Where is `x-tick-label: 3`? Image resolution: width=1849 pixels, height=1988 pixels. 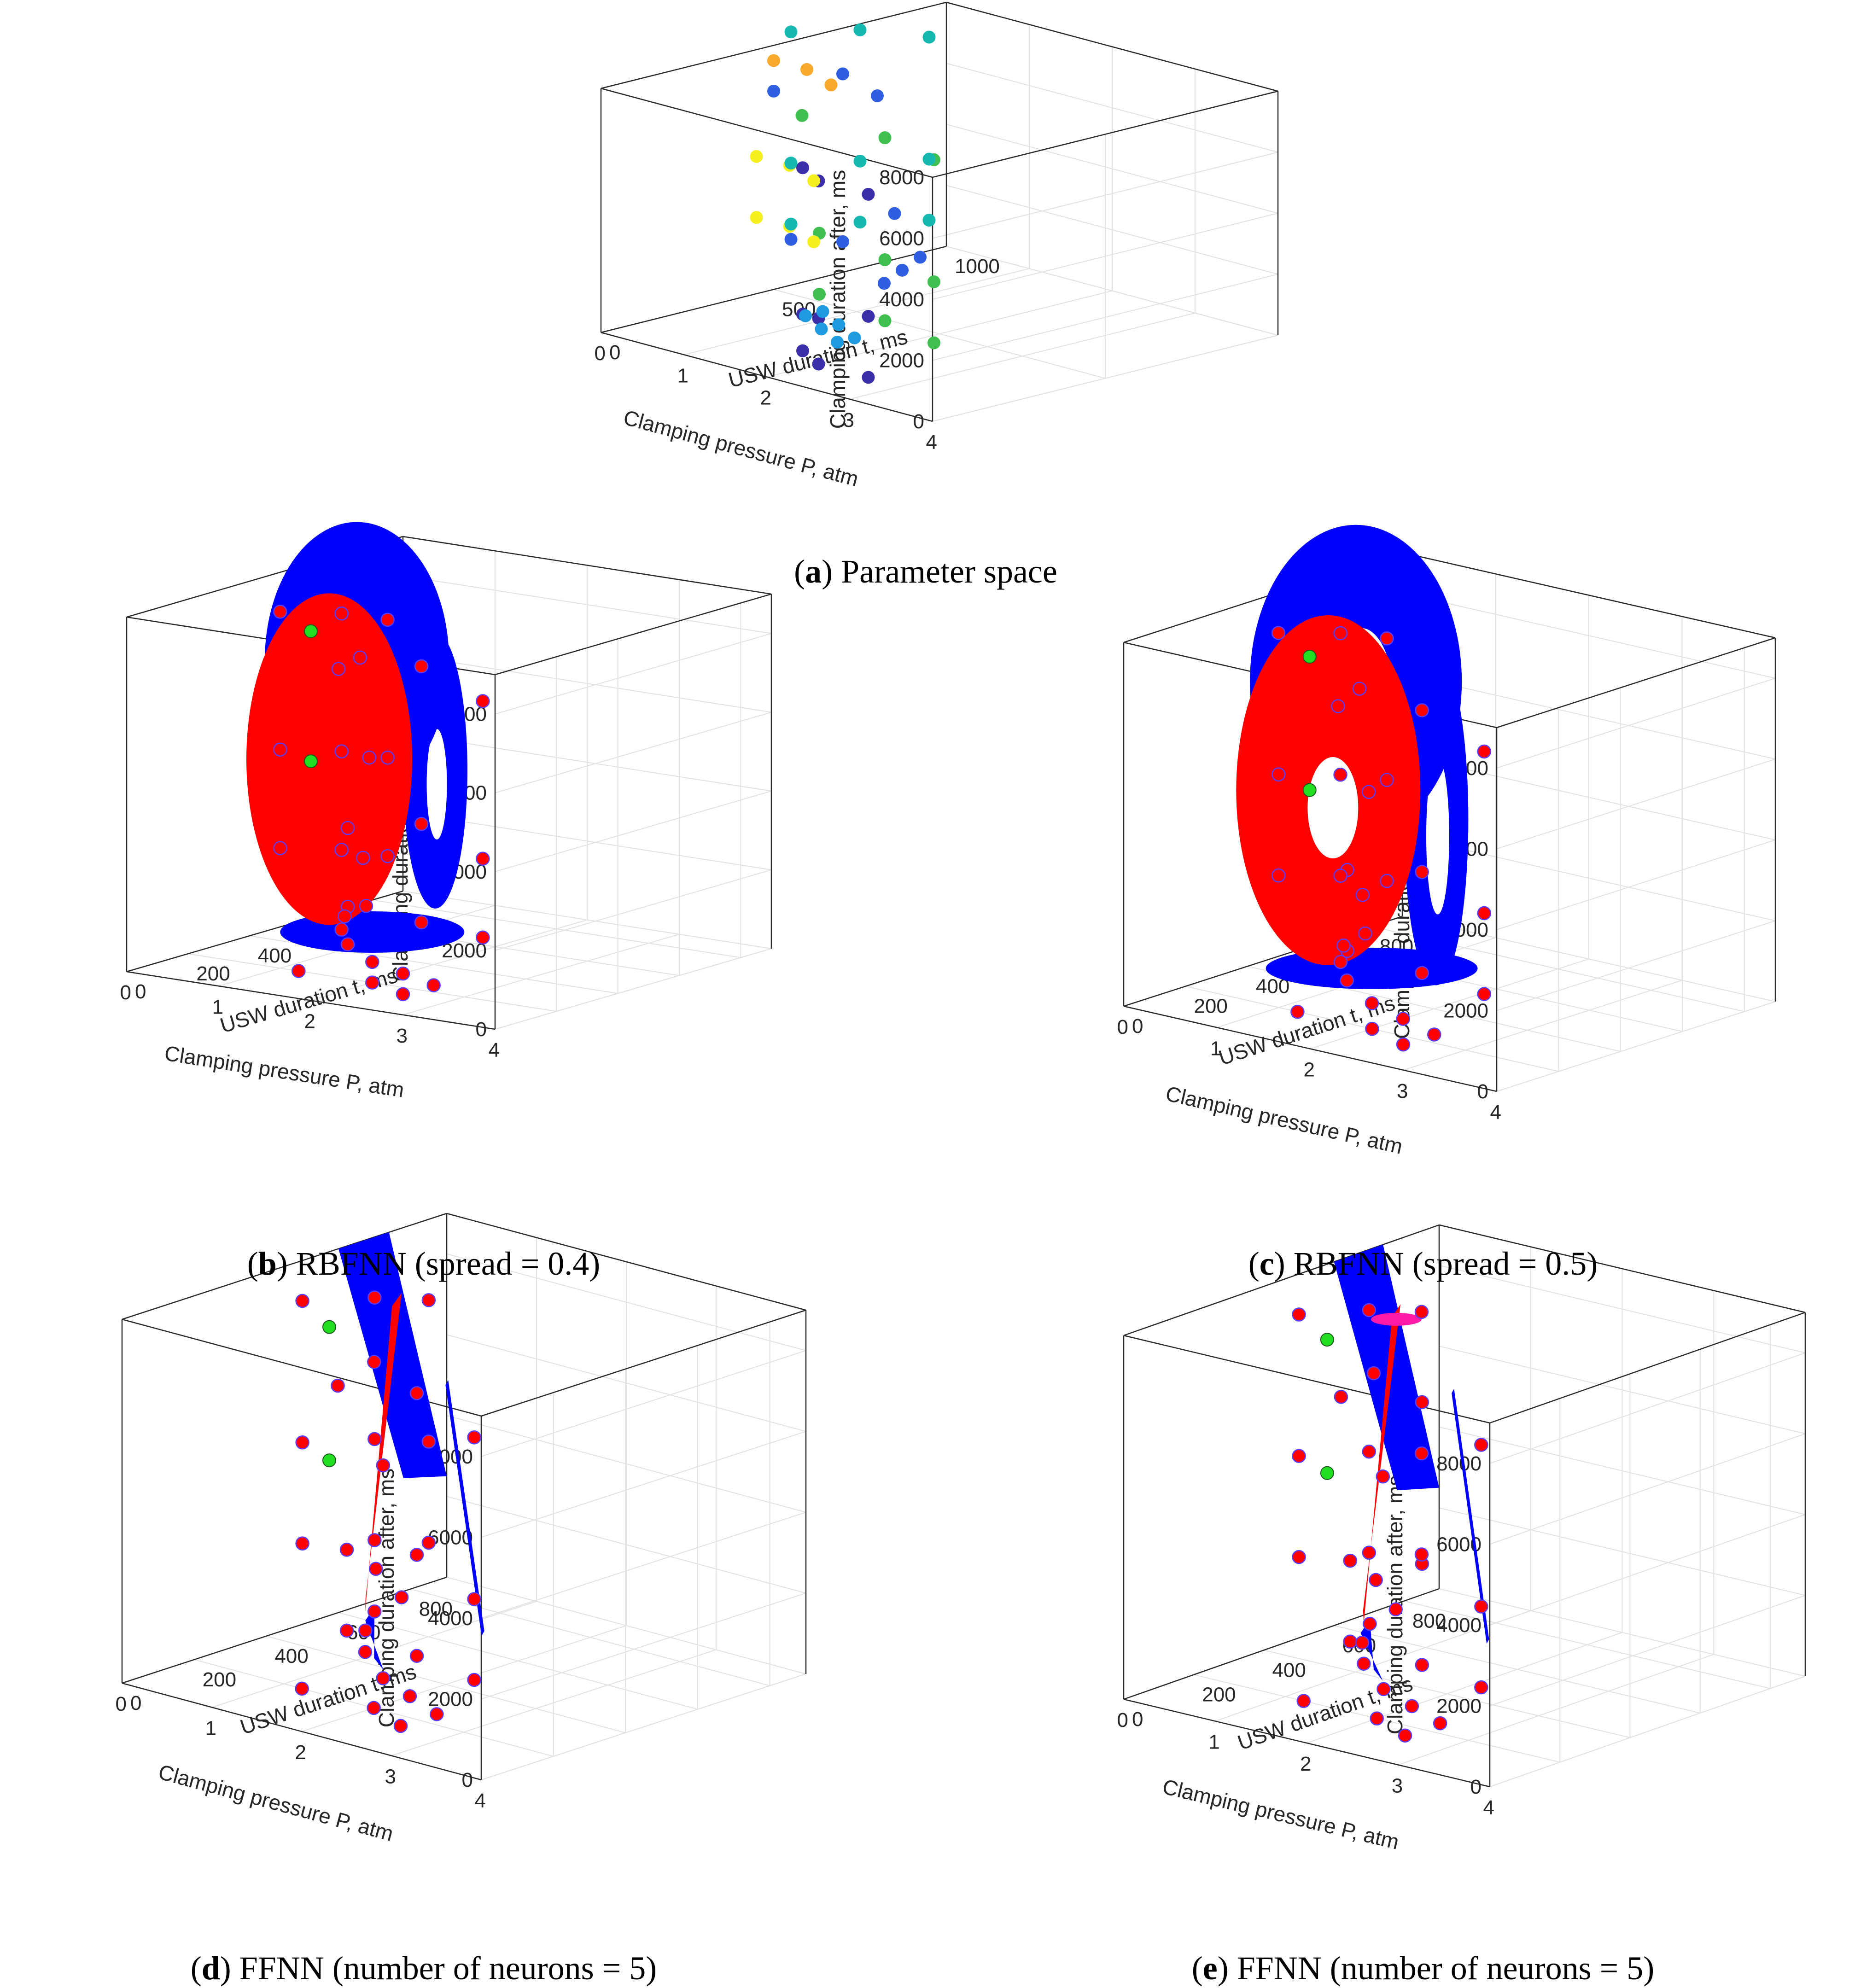
x-tick-label: 3 is located at coordinates (1398, 1786).